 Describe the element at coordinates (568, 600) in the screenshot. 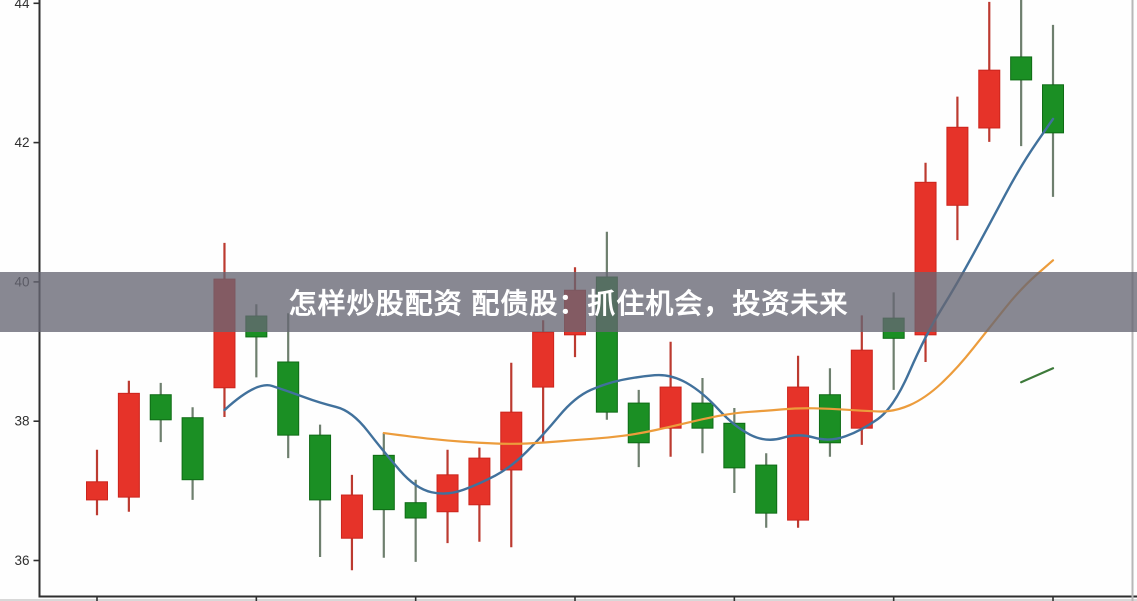

I see `bottom-edge` at that location.